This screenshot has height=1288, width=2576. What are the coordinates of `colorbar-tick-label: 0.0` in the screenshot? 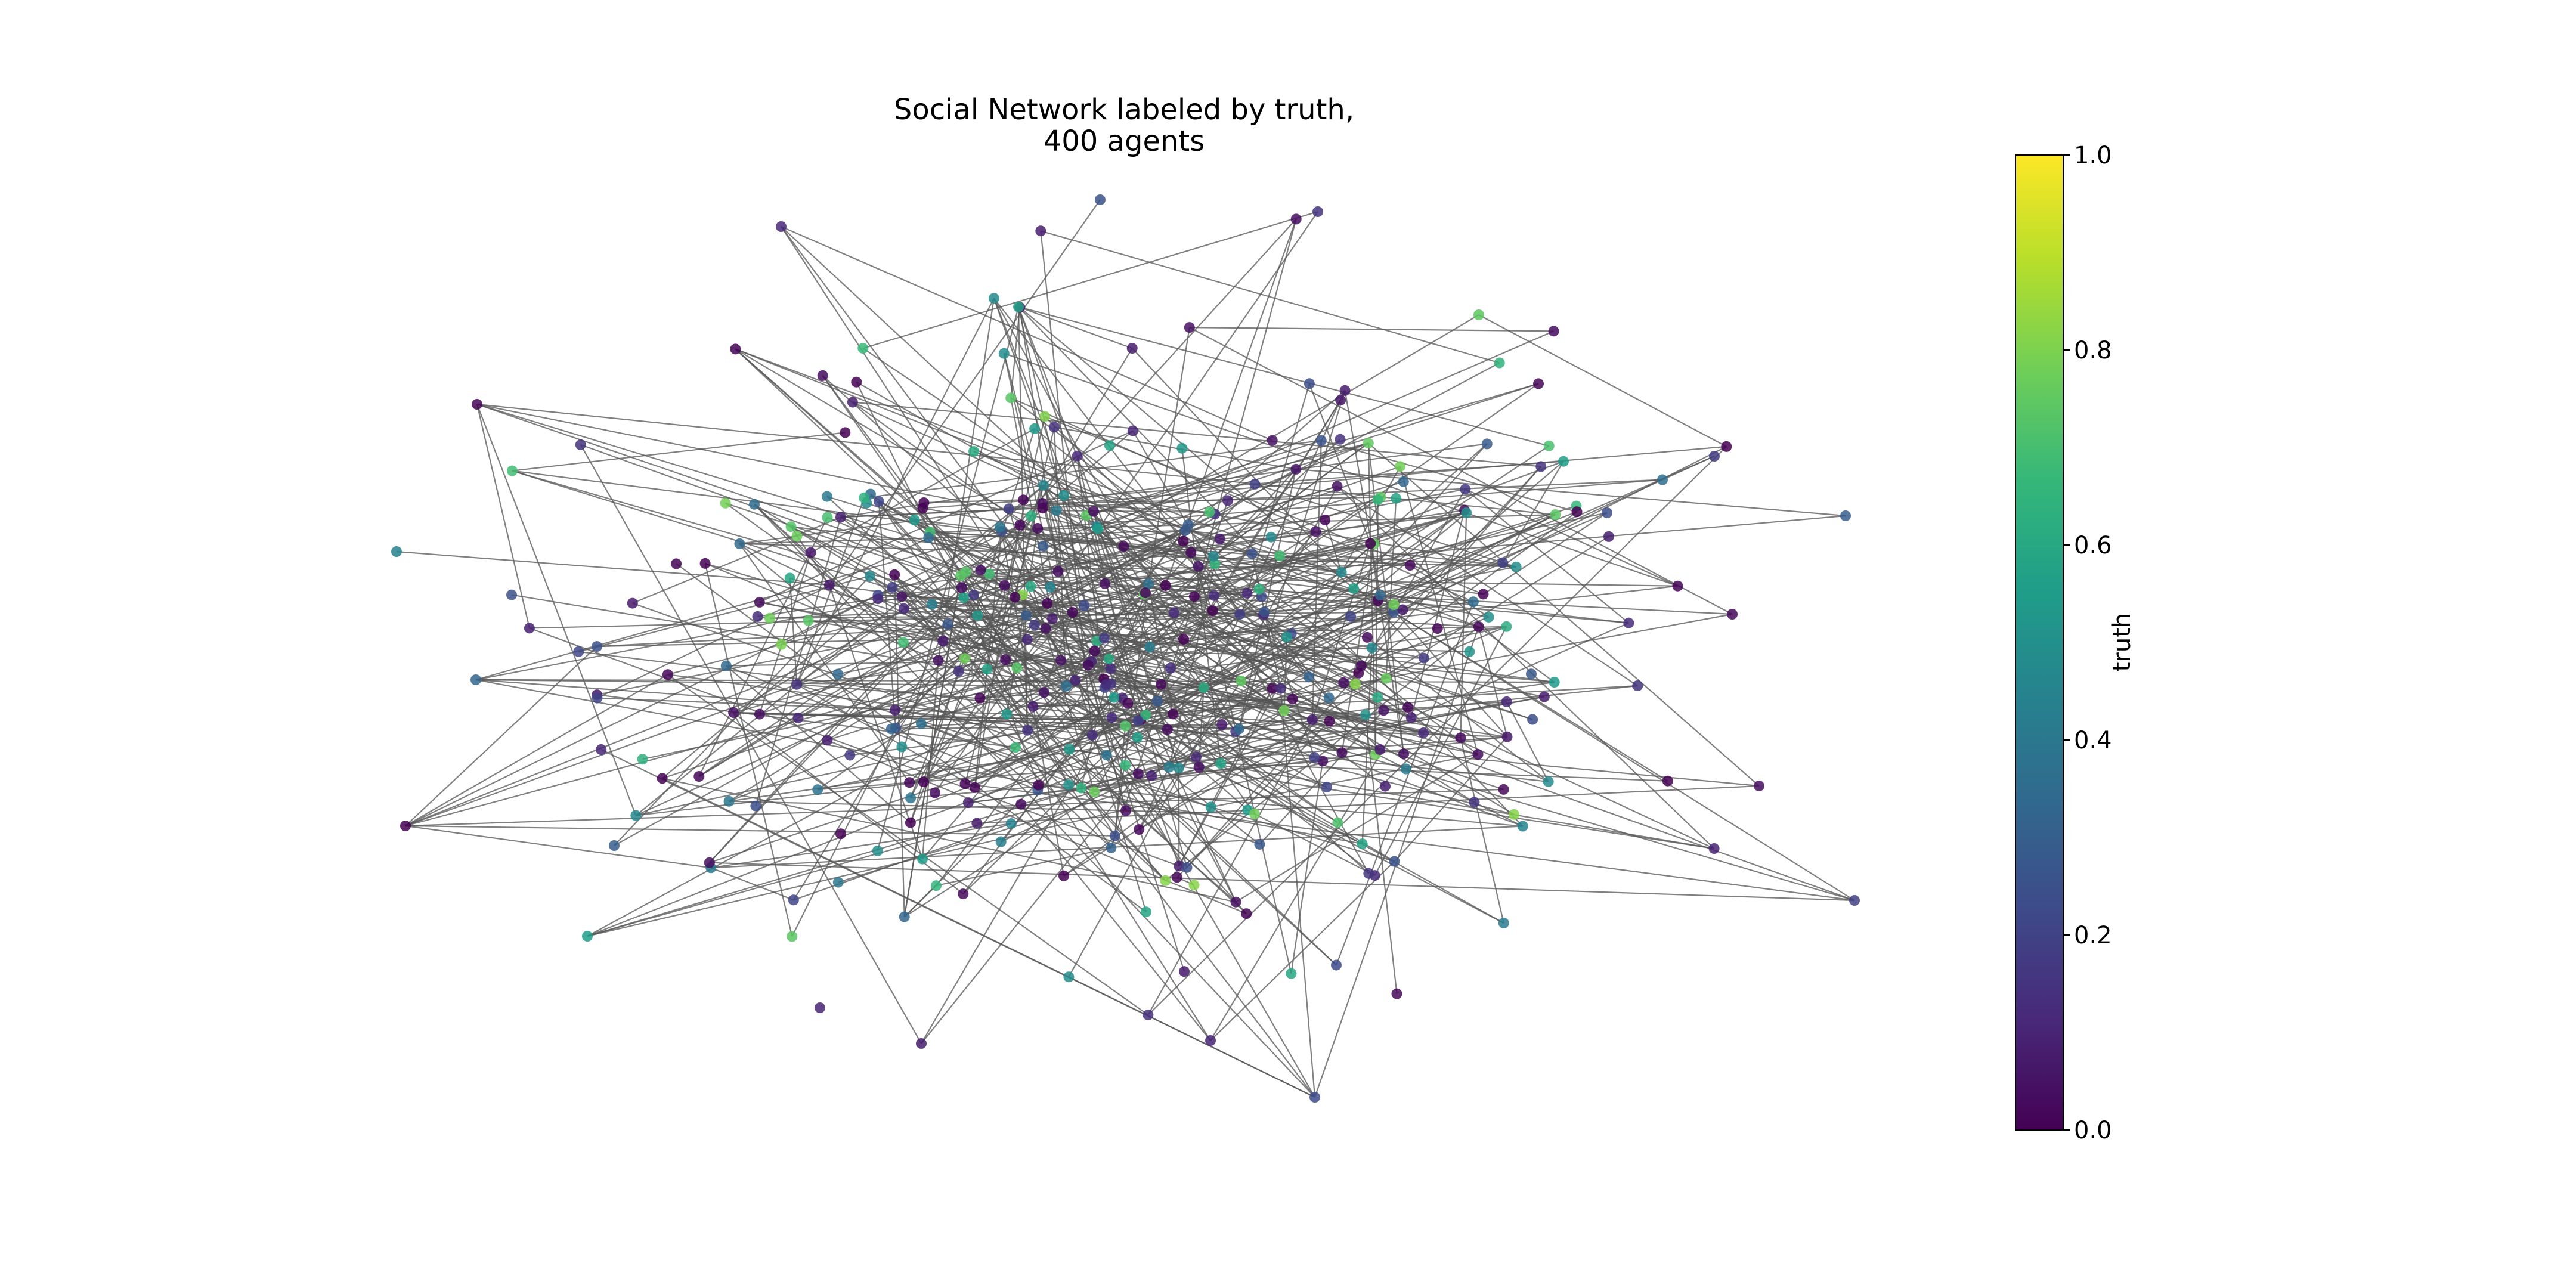 It's located at (2093, 1130).